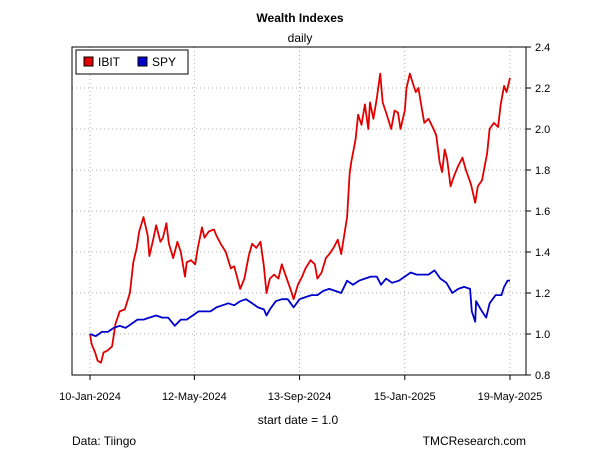  I want to click on x-tick-label: 12-May-2024, so click(194, 397).